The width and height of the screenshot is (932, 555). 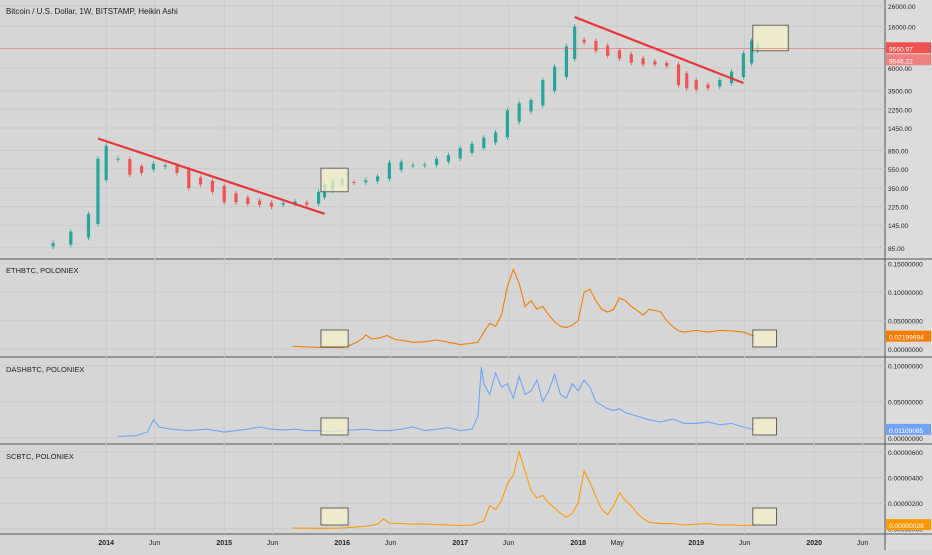 What do you see at coordinates (898, 189) in the screenshot?
I see `main-axis-label: 350.00` at bounding box center [898, 189].